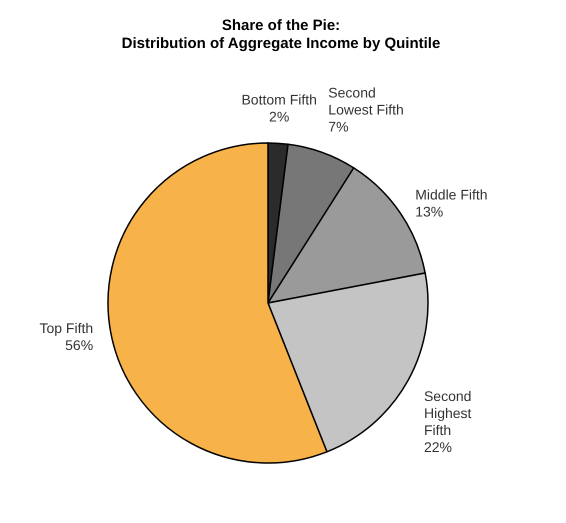  What do you see at coordinates (279, 99) in the screenshot?
I see `slice-label: Bottom Fifth` at bounding box center [279, 99].